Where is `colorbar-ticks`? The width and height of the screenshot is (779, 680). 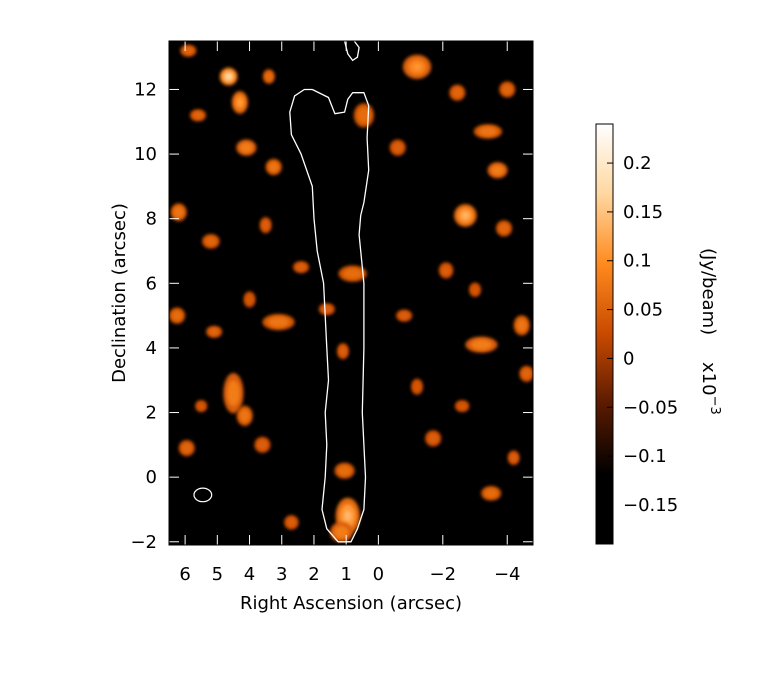
colorbar-ticks is located at coordinates (610, 334).